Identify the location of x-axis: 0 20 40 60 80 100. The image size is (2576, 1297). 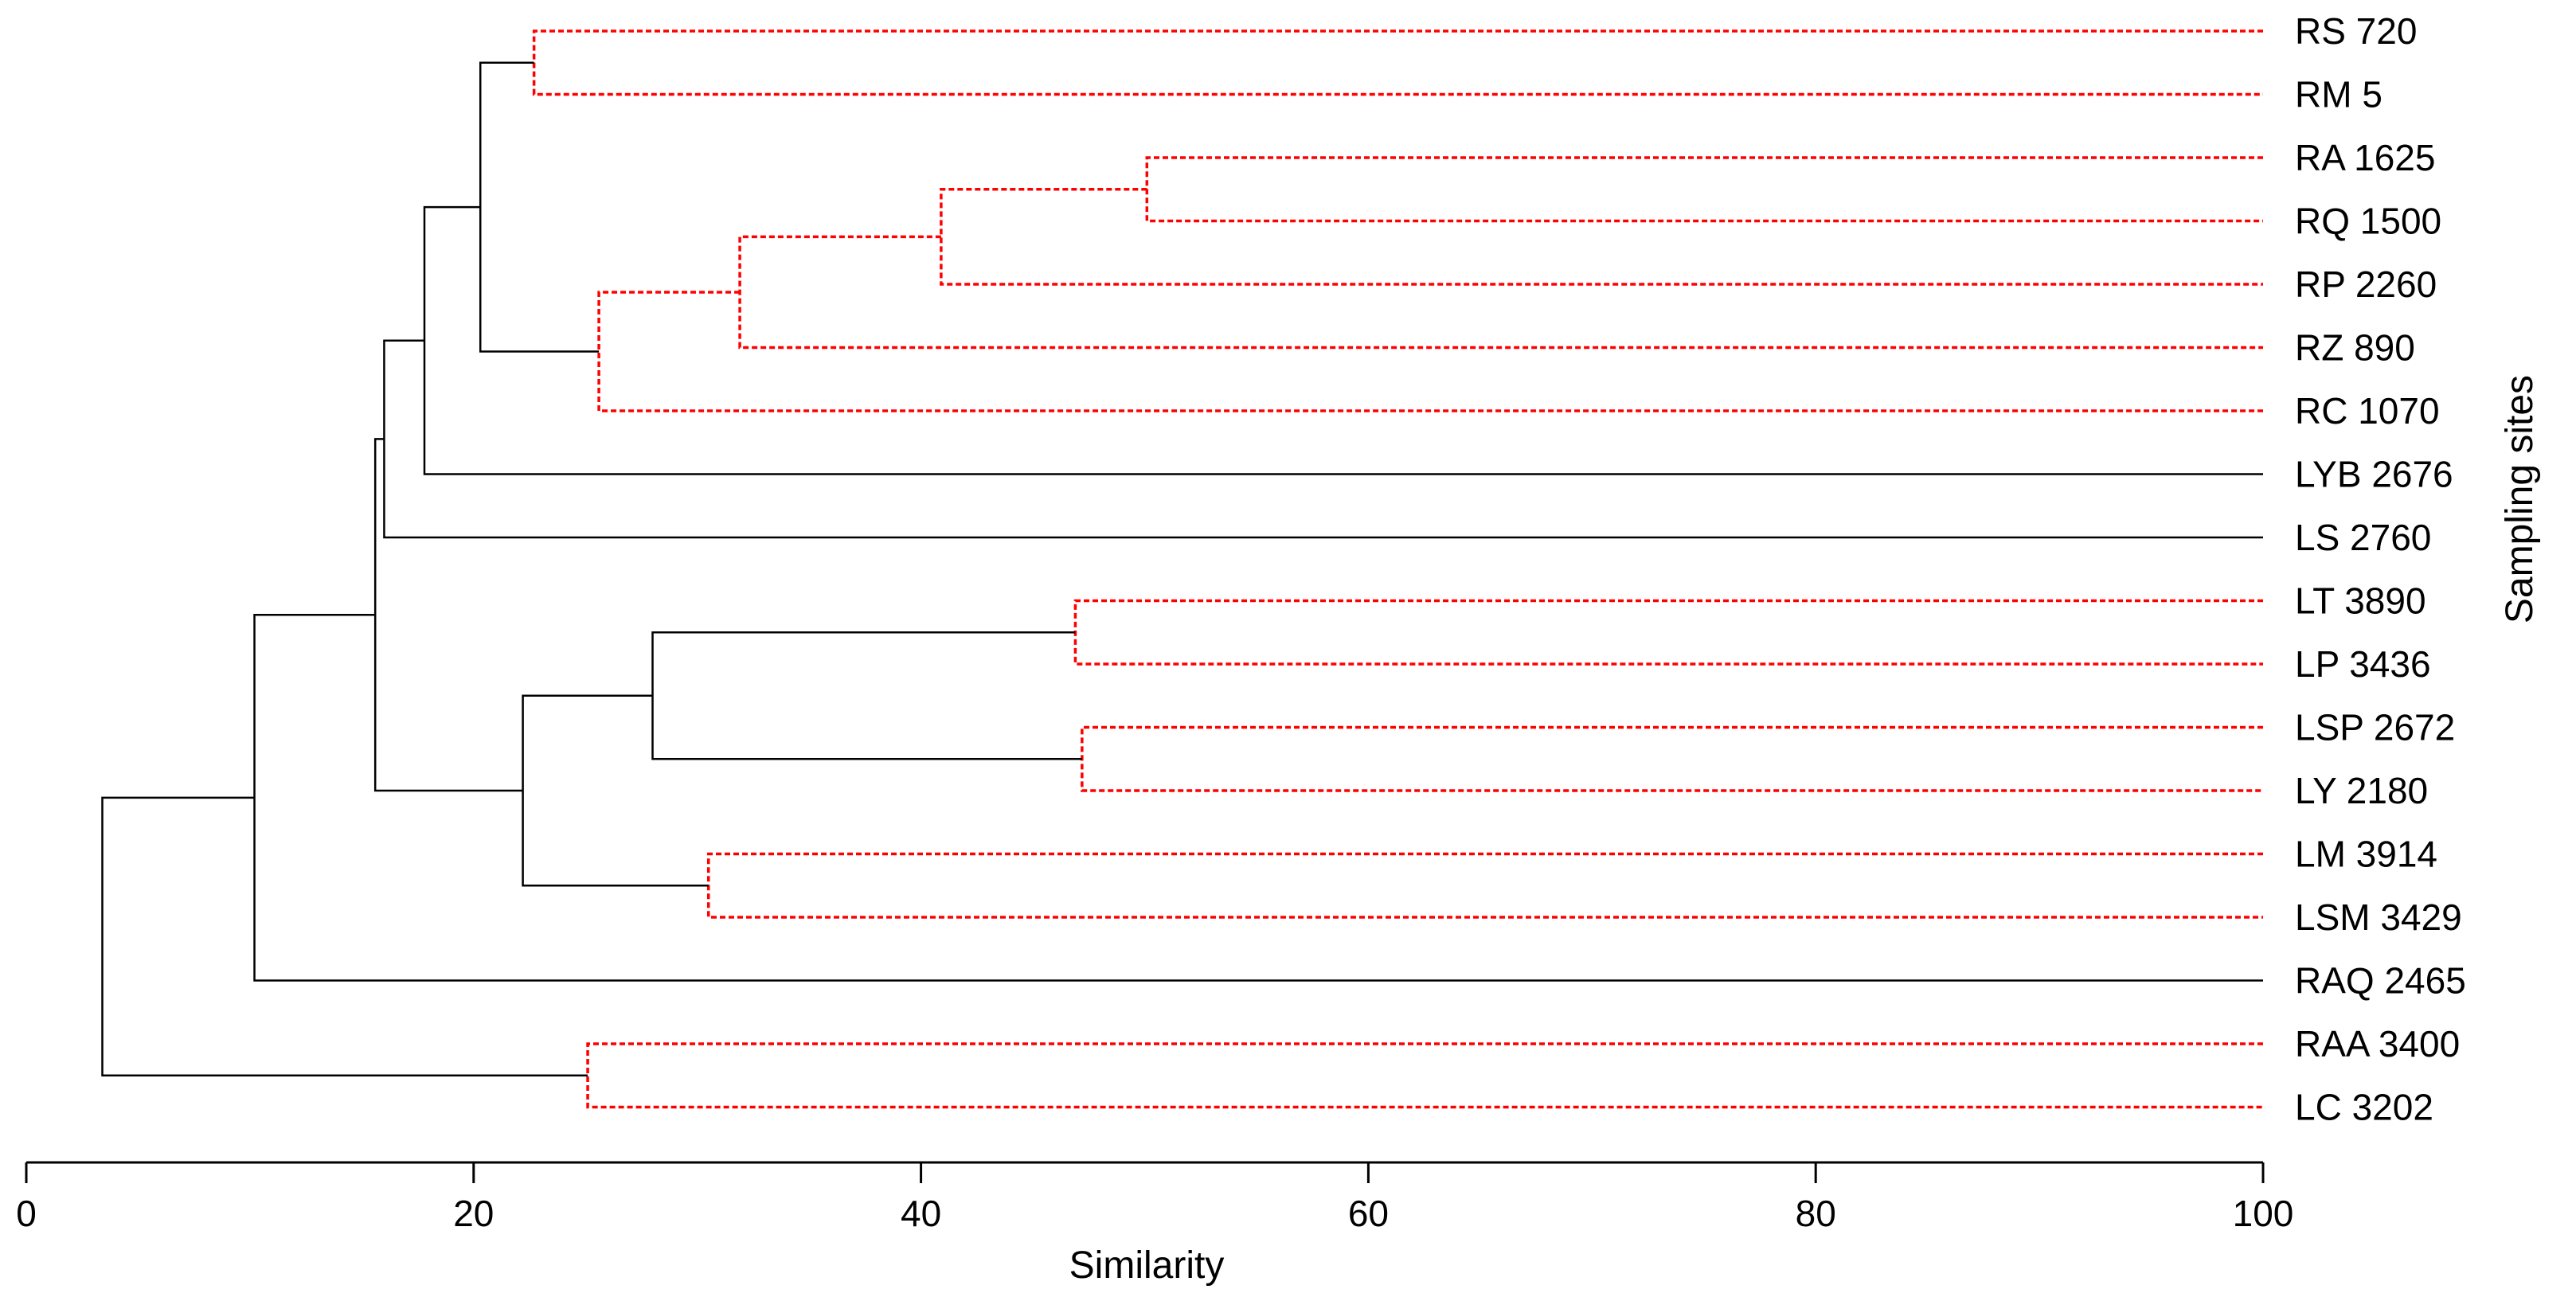
(1154, 1197).